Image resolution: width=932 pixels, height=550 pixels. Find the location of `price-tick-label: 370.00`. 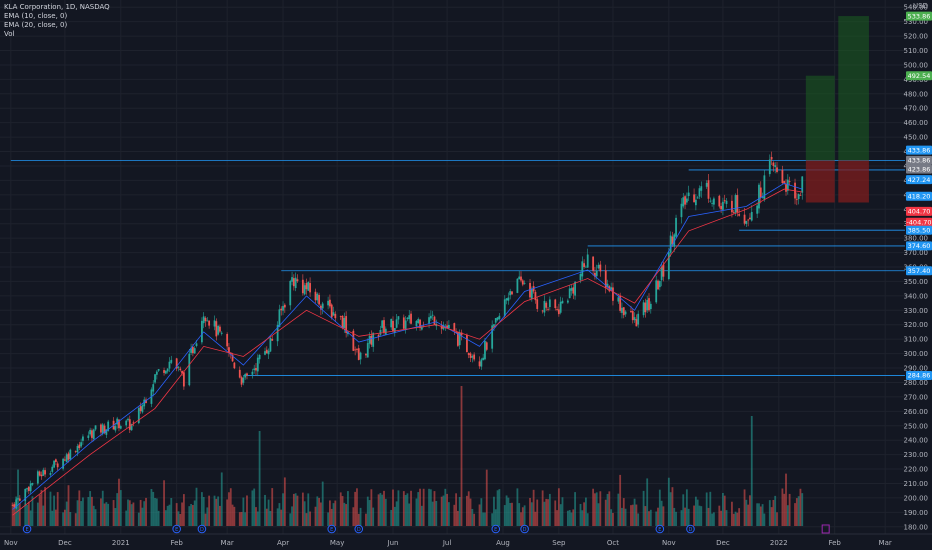

price-tick-label: 370.00 is located at coordinates (916, 253).